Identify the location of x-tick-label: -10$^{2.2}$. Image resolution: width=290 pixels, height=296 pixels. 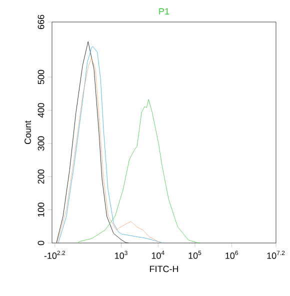
(55, 254).